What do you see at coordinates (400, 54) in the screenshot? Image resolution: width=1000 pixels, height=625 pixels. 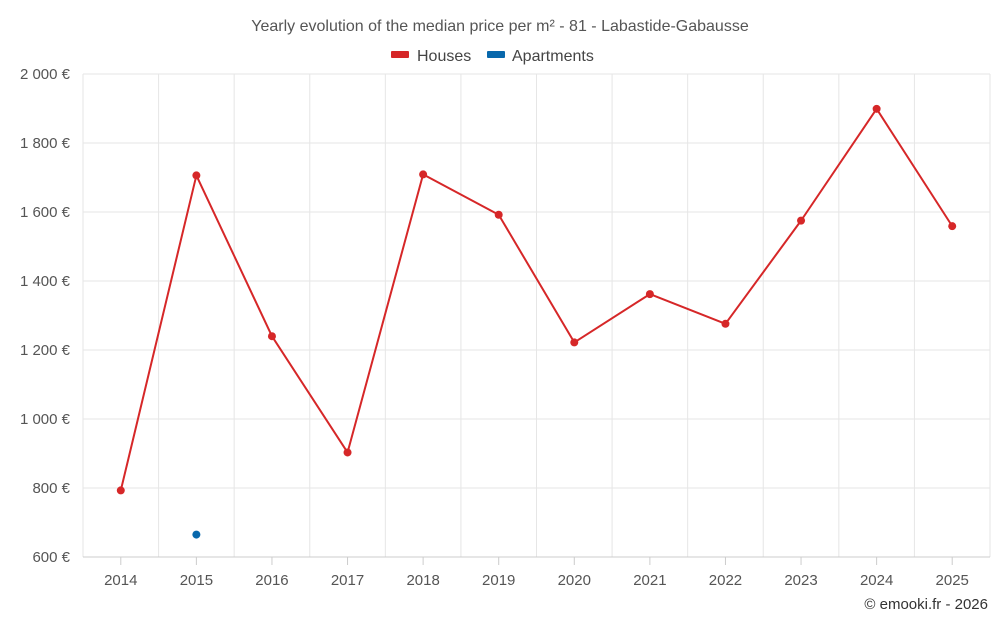 I see `legend-swatch-houses` at bounding box center [400, 54].